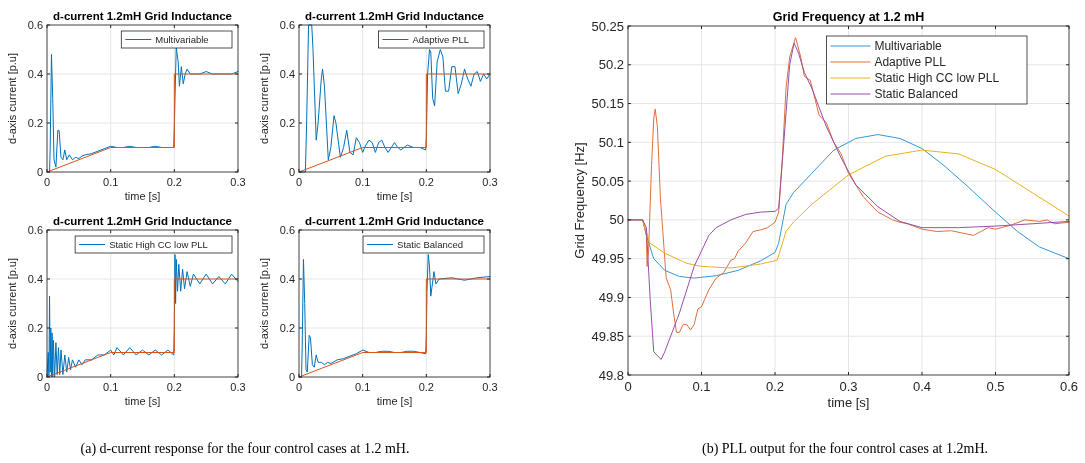 Image resolution: width=1085 pixels, height=463 pixels. Describe the element at coordinates (995, 386) in the screenshot. I see `x-tick-label: 0.5` at that location.